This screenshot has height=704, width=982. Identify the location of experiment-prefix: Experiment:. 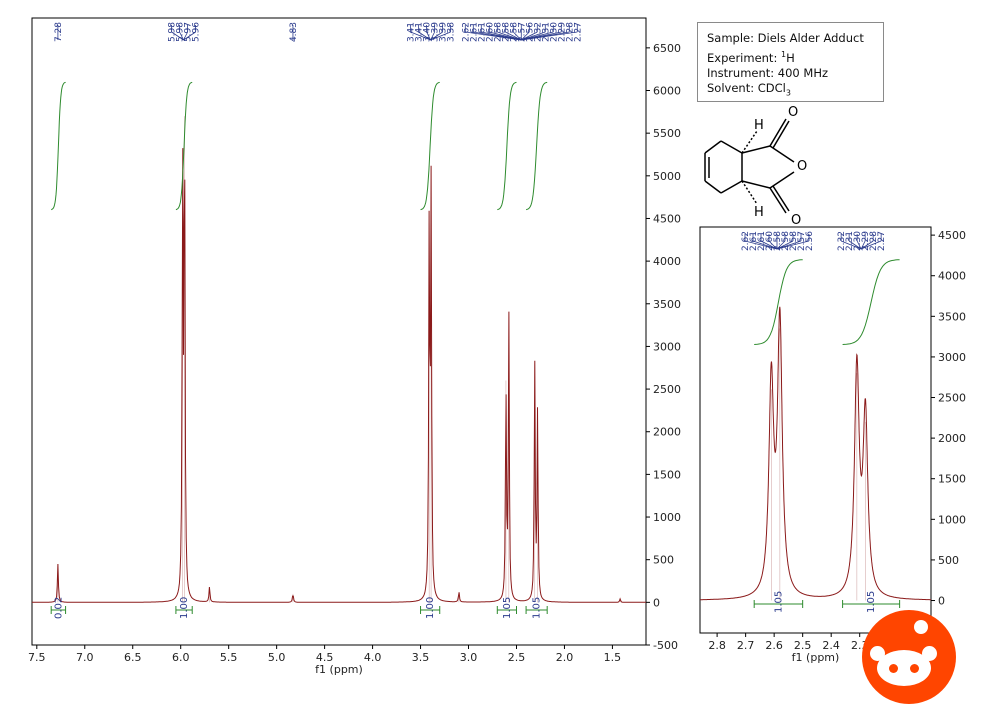
(744, 57).